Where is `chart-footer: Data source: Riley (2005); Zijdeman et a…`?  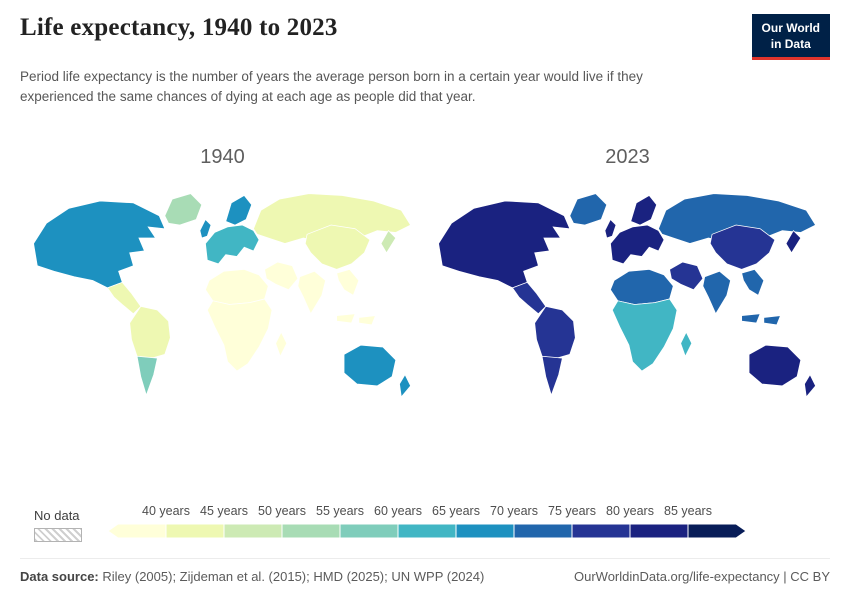
chart-footer: Data source: Riley (2005); Zijdeman et a… is located at coordinates (425, 571).